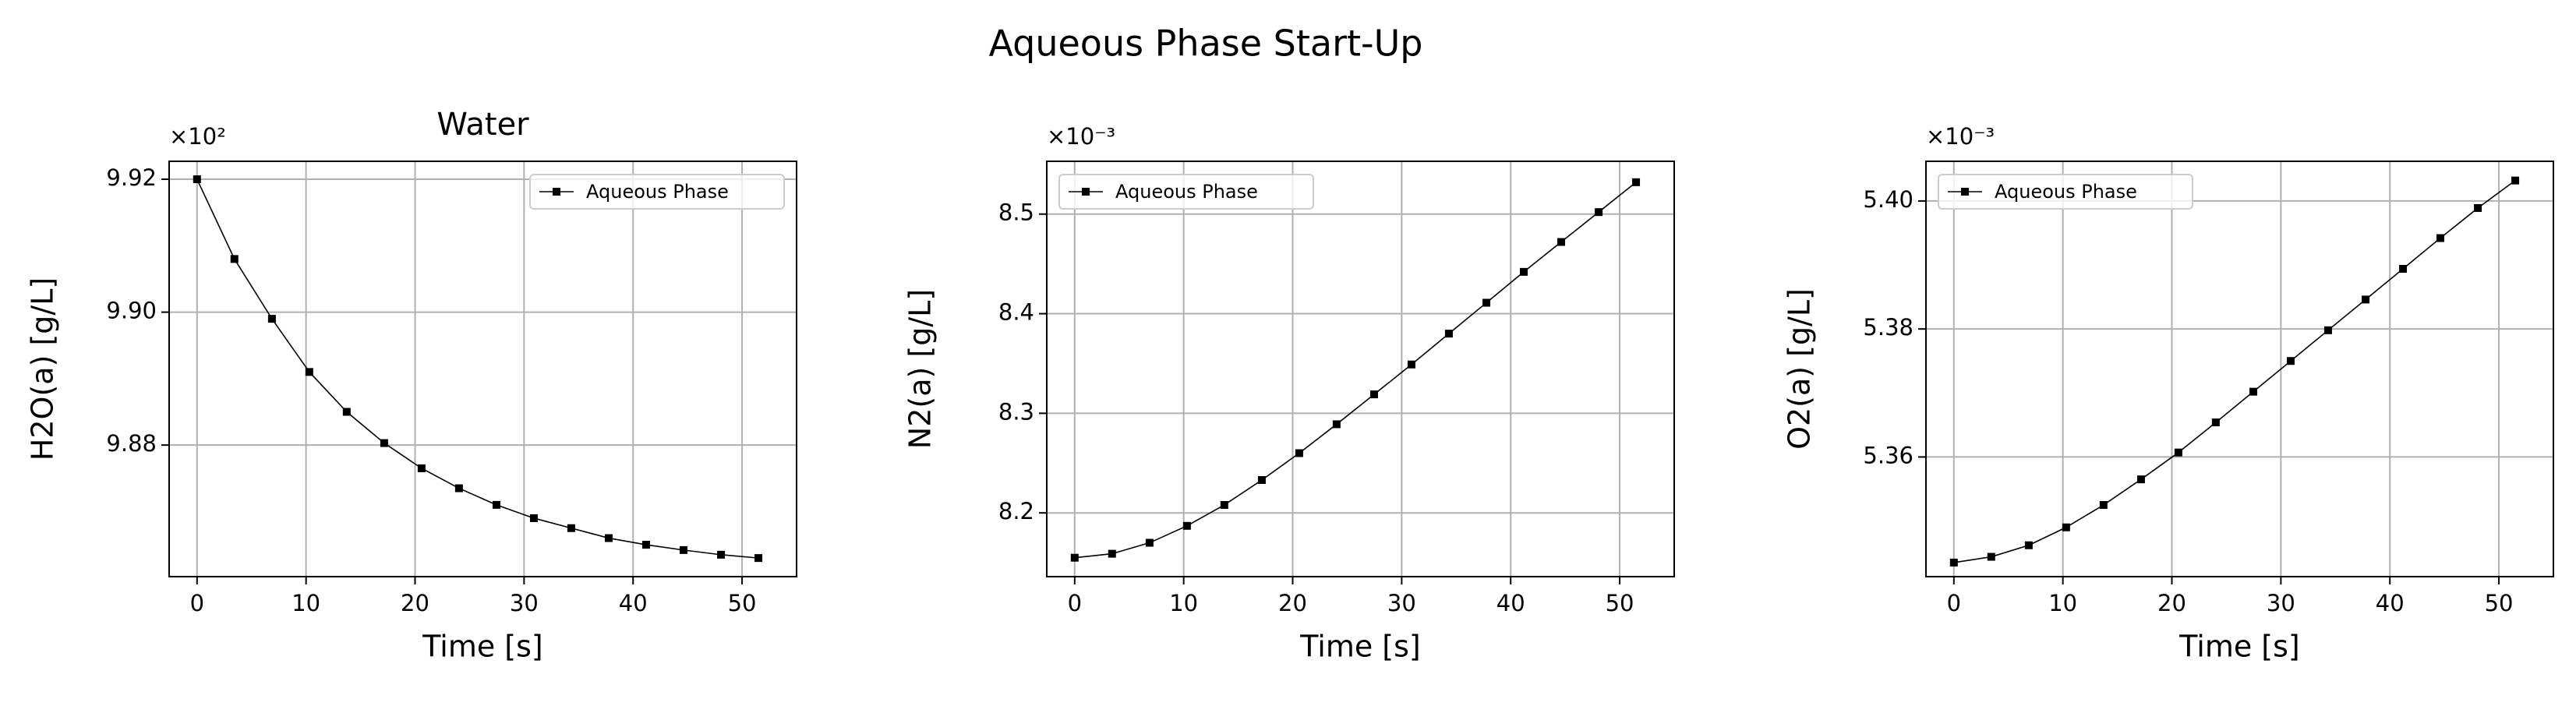 The height and width of the screenshot is (706, 2576). What do you see at coordinates (1016, 212) in the screenshot?
I see `y-tick-label: 8.5` at bounding box center [1016, 212].